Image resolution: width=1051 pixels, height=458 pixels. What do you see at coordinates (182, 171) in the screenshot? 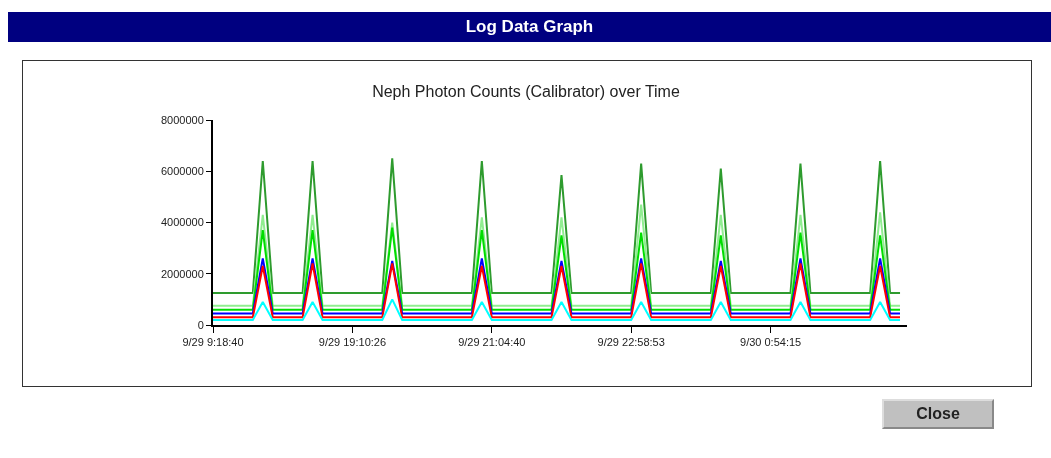
I see `y-tick-label: 6000000` at bounding box center [182, 171].